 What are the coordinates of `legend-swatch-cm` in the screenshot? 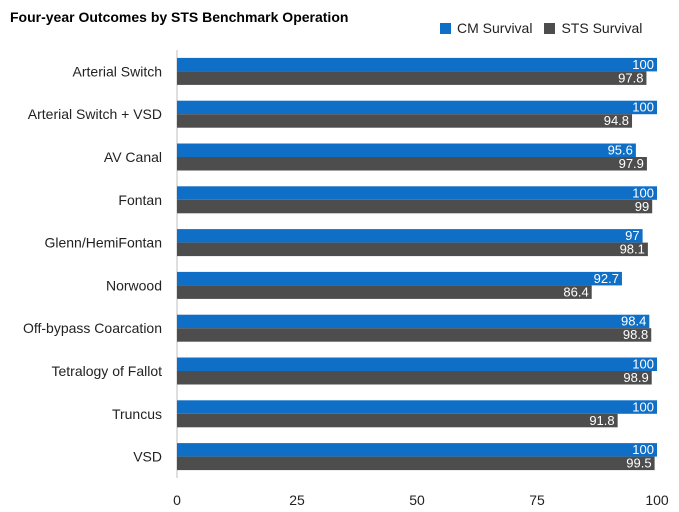 It's located at (445, 28).